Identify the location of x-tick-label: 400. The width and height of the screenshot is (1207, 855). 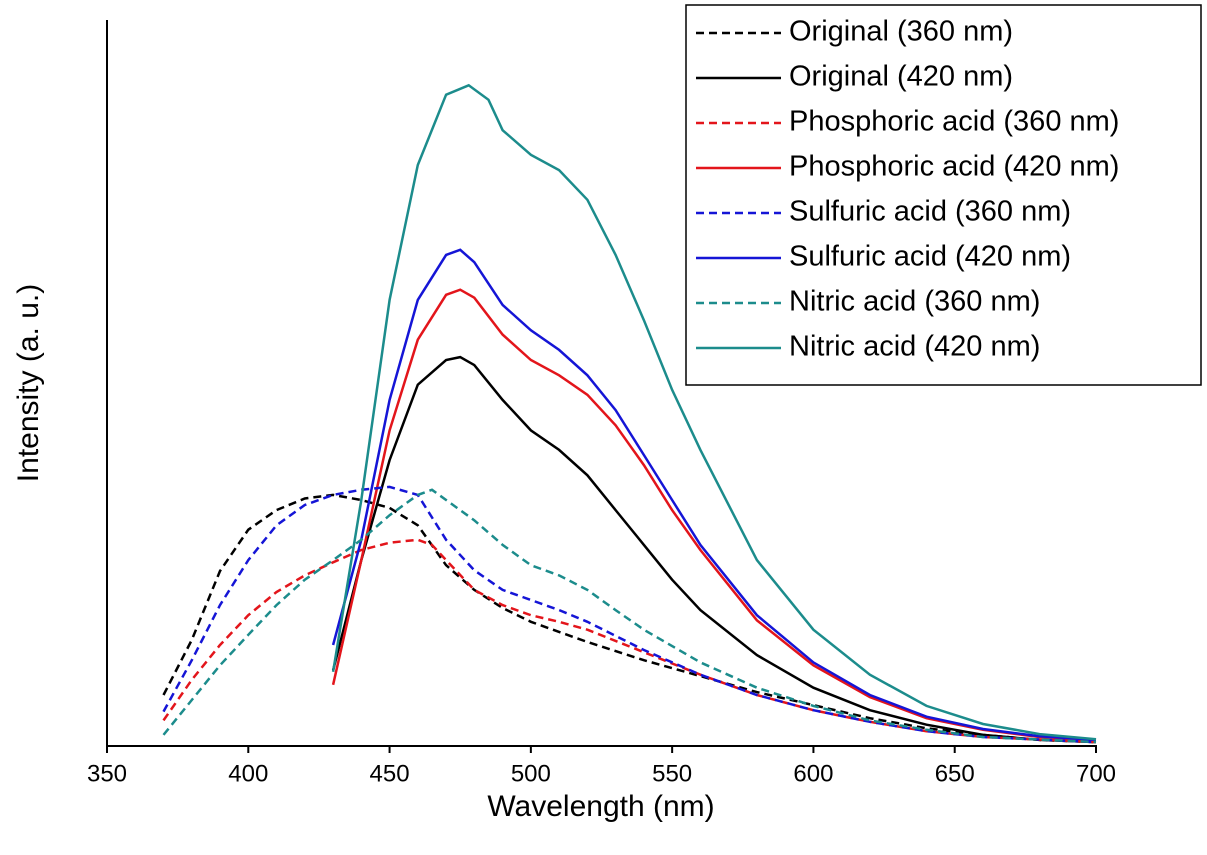
(248, 773).